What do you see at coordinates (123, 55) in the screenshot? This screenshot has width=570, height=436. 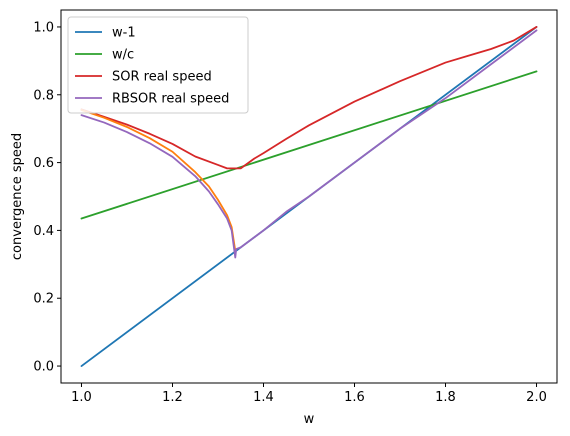 I see `legend-label: w/c` at bounding box center [123, 55].